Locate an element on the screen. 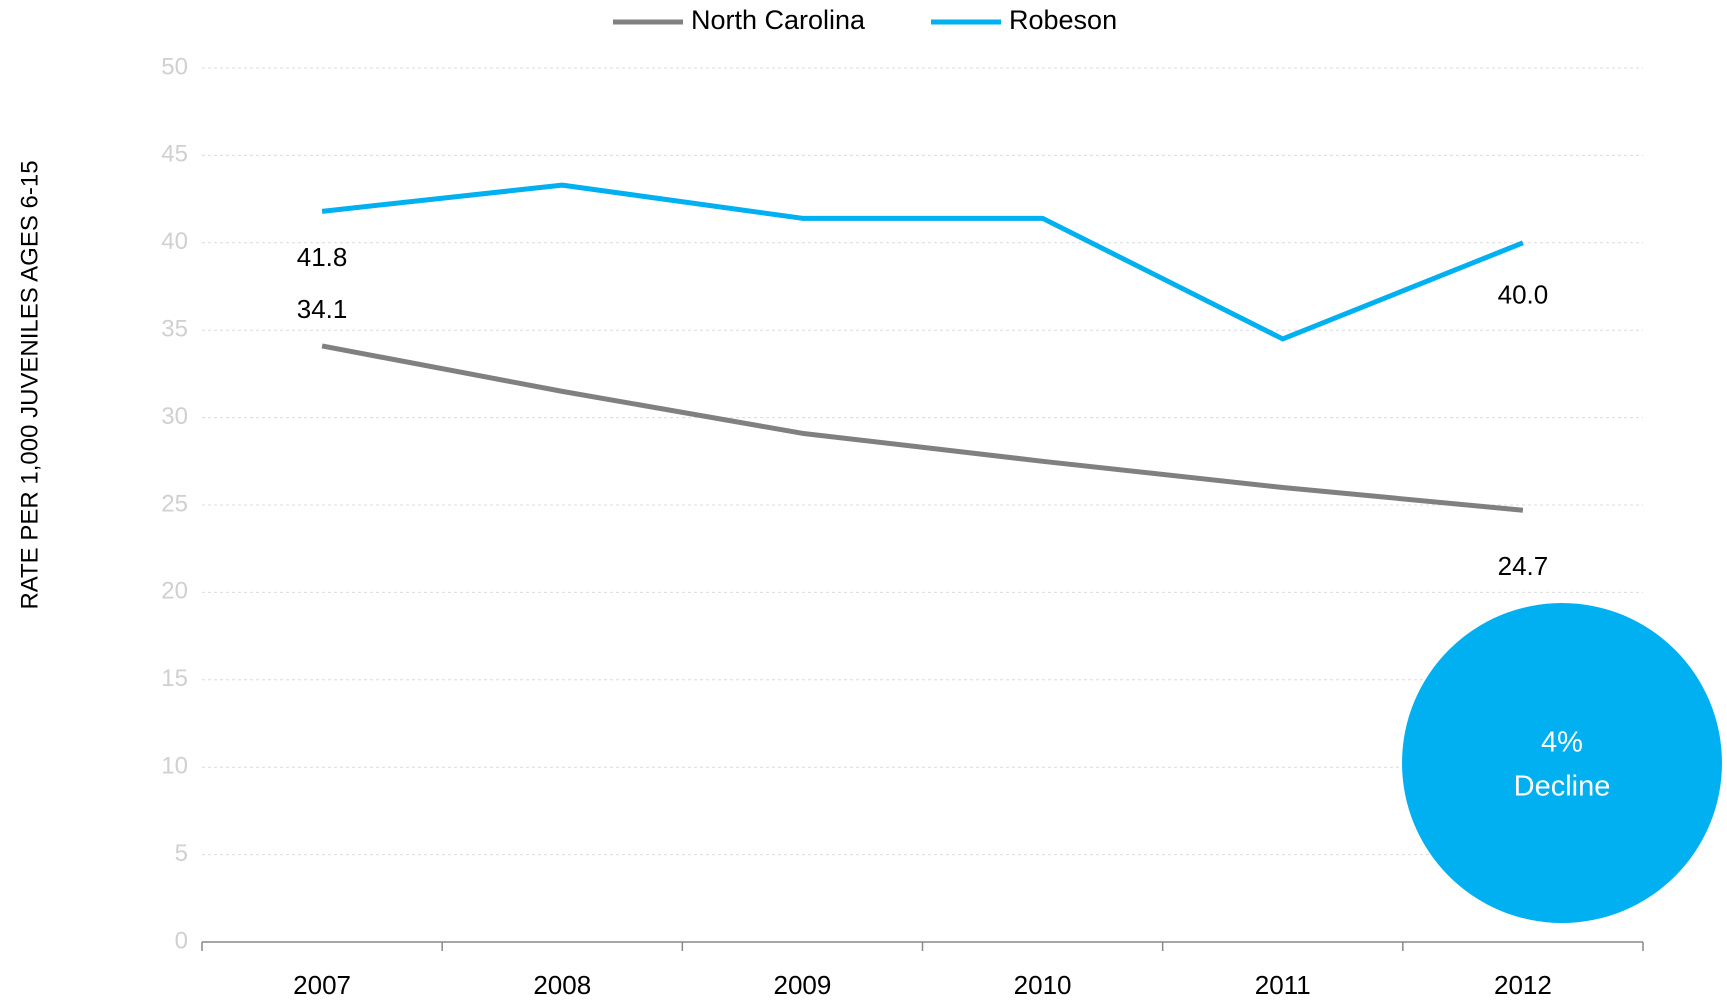 The width and height of the screenshot is (1727, 1003). x-tick-label: 2007 is located at coordinates (322, 985).